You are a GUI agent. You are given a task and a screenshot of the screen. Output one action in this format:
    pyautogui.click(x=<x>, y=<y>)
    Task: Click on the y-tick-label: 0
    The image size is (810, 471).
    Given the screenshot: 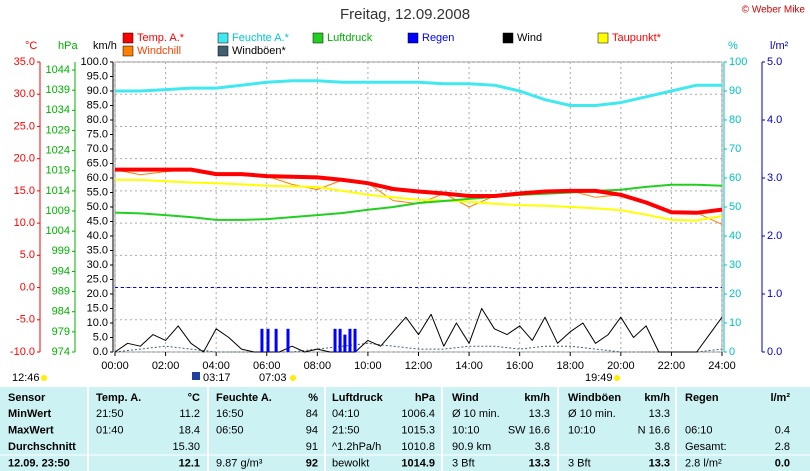 What is the action you would take?
    pyautogui.click(x=732, y=352)
    